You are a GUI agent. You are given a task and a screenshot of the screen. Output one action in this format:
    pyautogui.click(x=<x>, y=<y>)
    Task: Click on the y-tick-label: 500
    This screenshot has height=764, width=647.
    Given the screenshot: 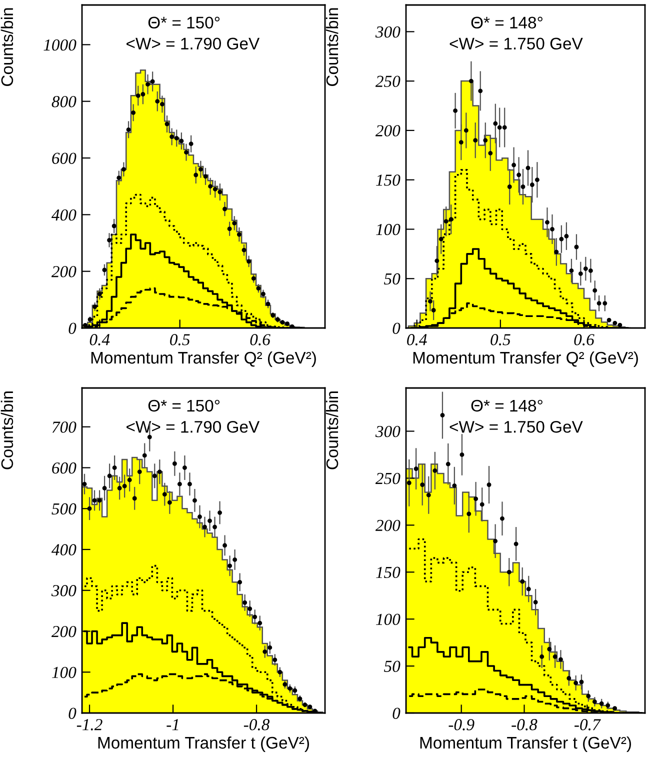 What is the action you would take?
    pyautogui.click(x=64, y=509)
    